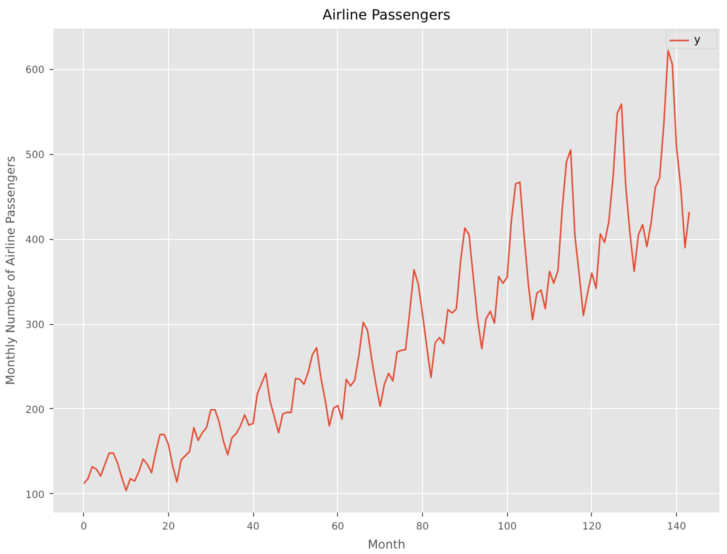 This screenshot has height=554, width=727. Describe the element at coordinates (35, 156) in the screenshot. I see `y-tick-label: 500` at that location.